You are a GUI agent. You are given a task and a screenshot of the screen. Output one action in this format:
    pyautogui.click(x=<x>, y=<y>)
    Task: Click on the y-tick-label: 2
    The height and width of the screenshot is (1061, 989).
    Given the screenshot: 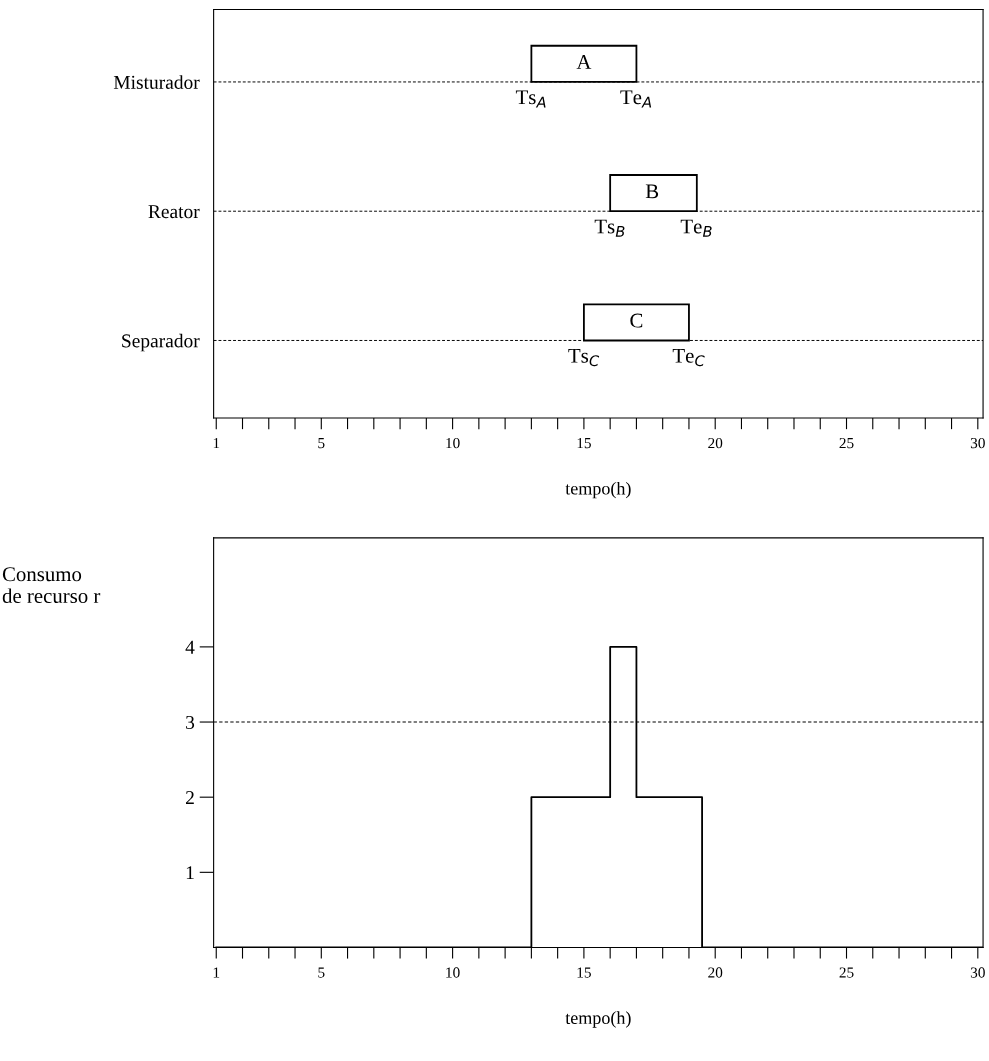 What is the action you would take?
    pyautogui.click(x=190, y=797)
    